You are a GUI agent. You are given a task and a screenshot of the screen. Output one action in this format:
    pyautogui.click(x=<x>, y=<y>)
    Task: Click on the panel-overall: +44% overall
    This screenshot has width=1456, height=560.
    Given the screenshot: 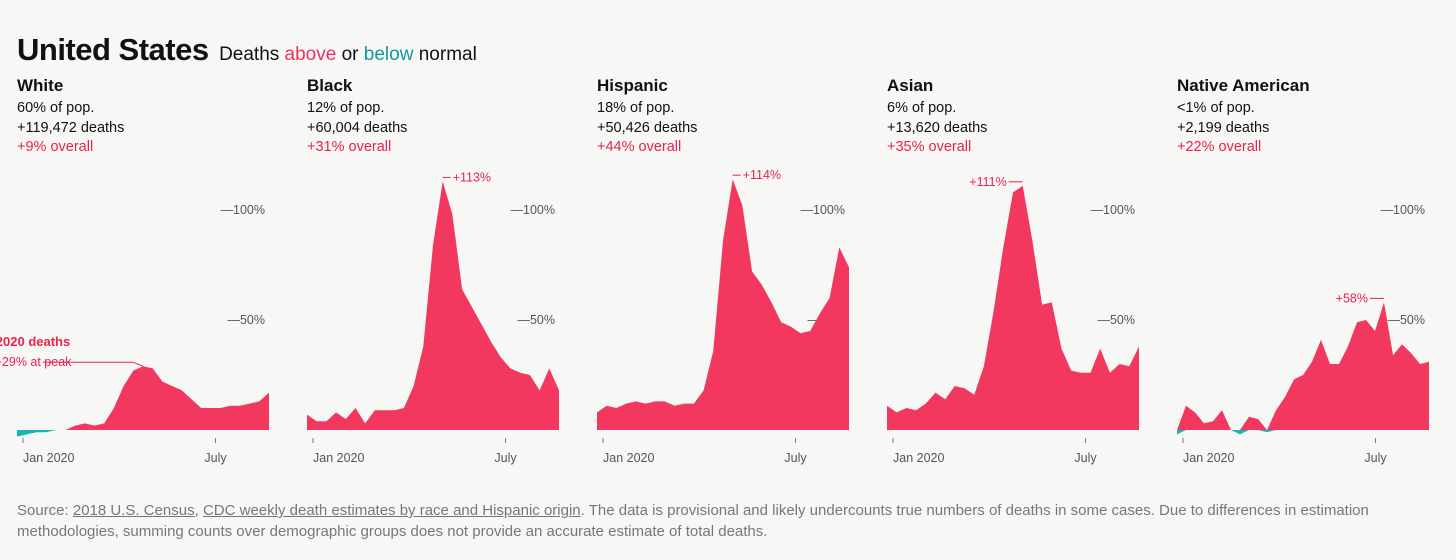 What is the action you would take?
    pyautogui.click(x=639, y=147)
    